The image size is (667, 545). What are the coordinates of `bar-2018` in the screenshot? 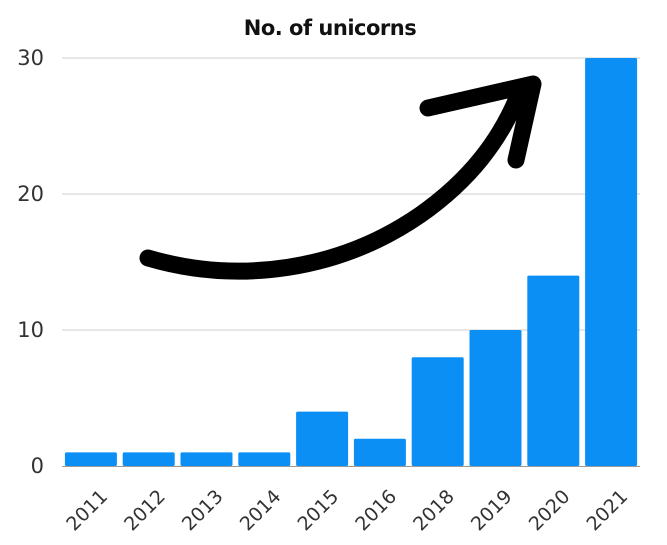 It's located at (437, 411).